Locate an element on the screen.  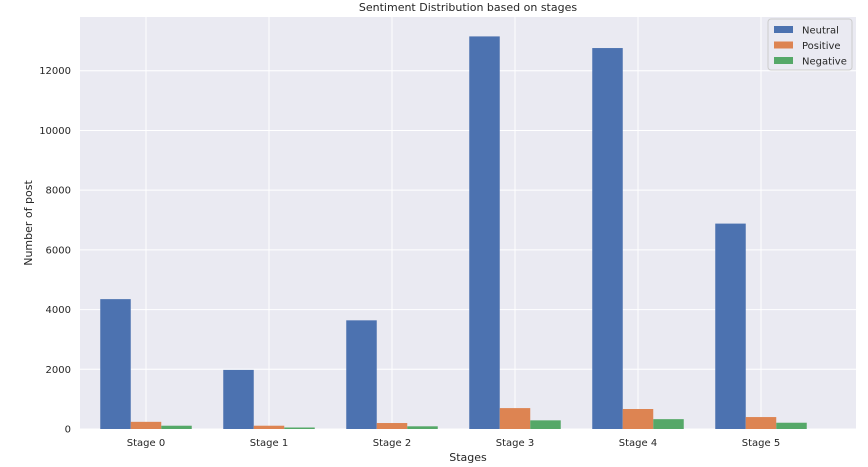
y-tick-label: 8000 is located at coordinates (58, 191).